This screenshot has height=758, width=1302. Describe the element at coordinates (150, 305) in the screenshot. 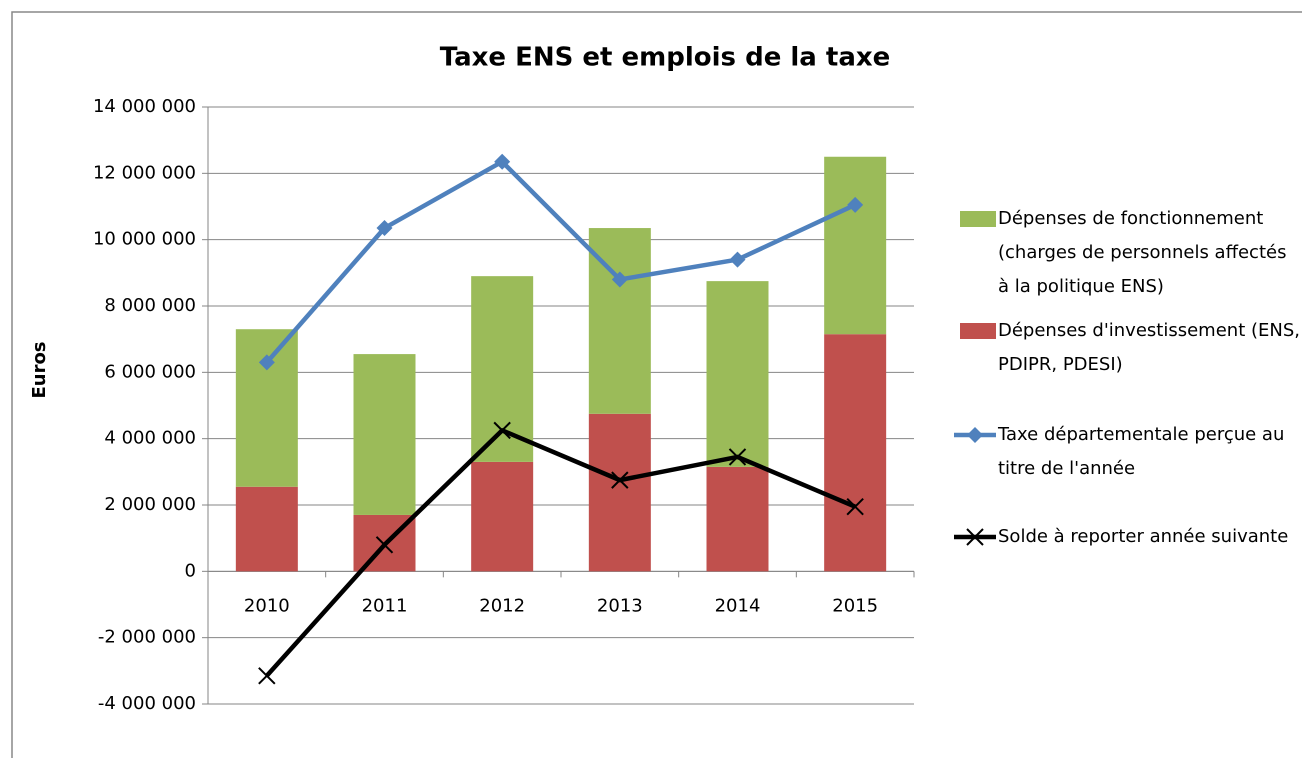

I see `y-tick-label: 8 000 000` at that location.